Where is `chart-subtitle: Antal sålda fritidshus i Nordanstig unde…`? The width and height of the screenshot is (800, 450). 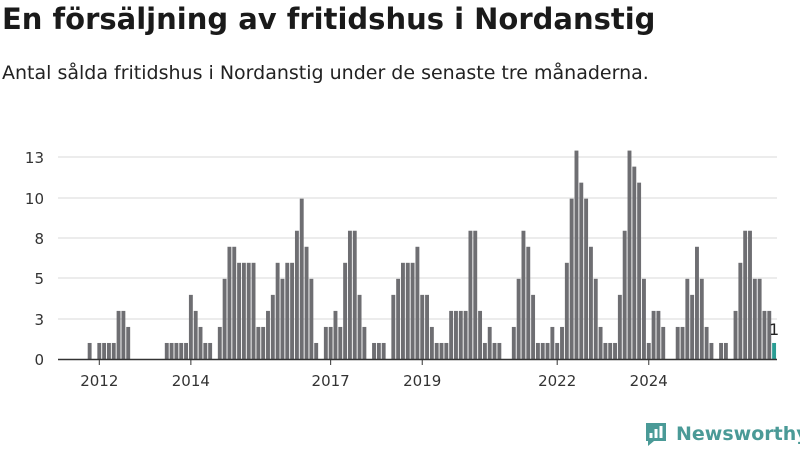 chart-subtitle: Antal sålda fritidshus i Nordanstig unde… is located at coordinates (325, 73).